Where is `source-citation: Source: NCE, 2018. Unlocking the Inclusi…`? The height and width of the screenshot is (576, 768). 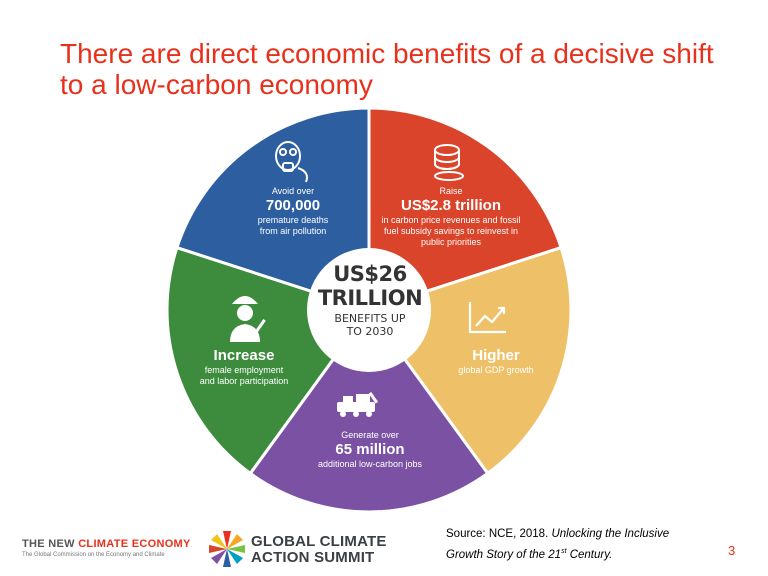 source-citation: Source: NCE, 2018. Unlocking the Inclusi… is located at coordinates (581, 545).